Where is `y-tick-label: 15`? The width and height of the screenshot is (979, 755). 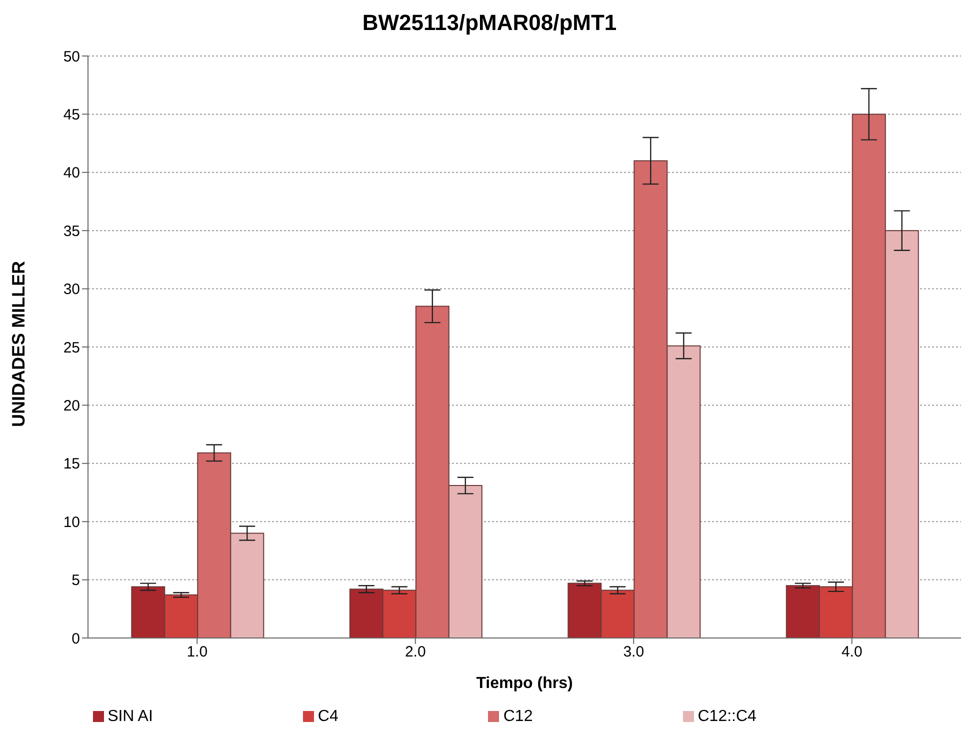 y-tick-label: 15 is located at coordinates (71, 464).